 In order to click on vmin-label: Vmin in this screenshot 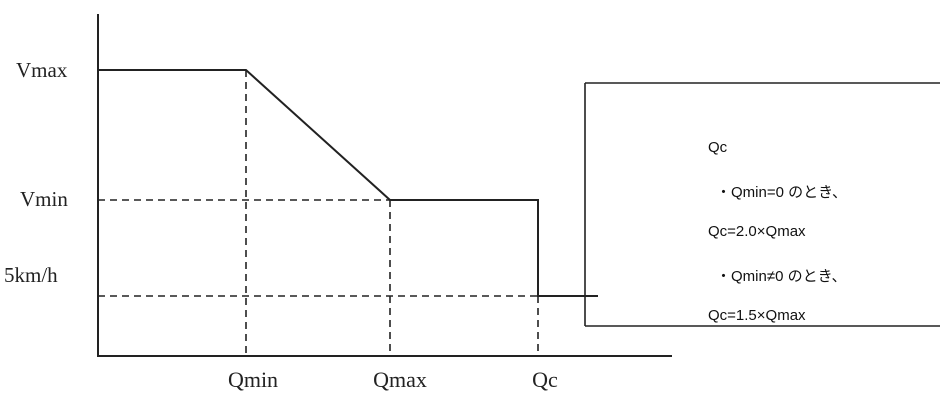, I will do `click(44, 199)`.